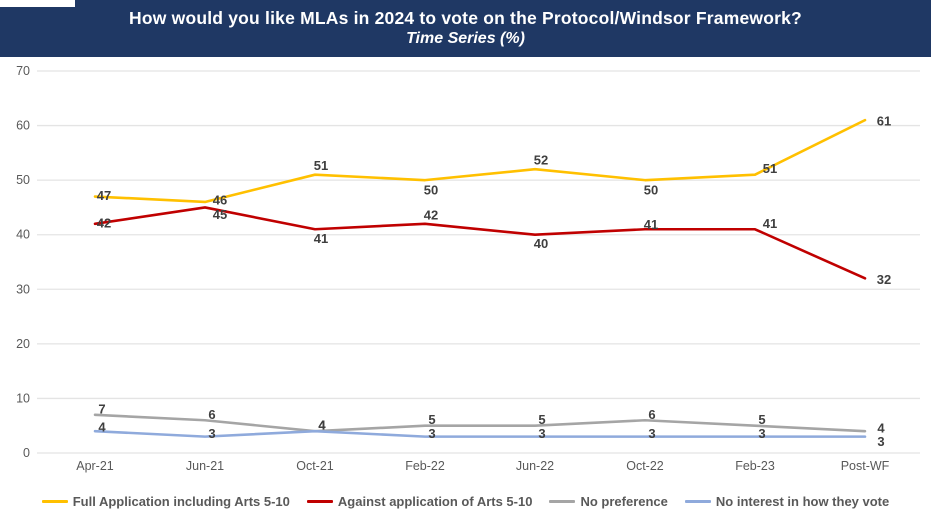 The width and height of the screenshot is (931, 523). I want to click on data-label: 32, so click(884, 279).